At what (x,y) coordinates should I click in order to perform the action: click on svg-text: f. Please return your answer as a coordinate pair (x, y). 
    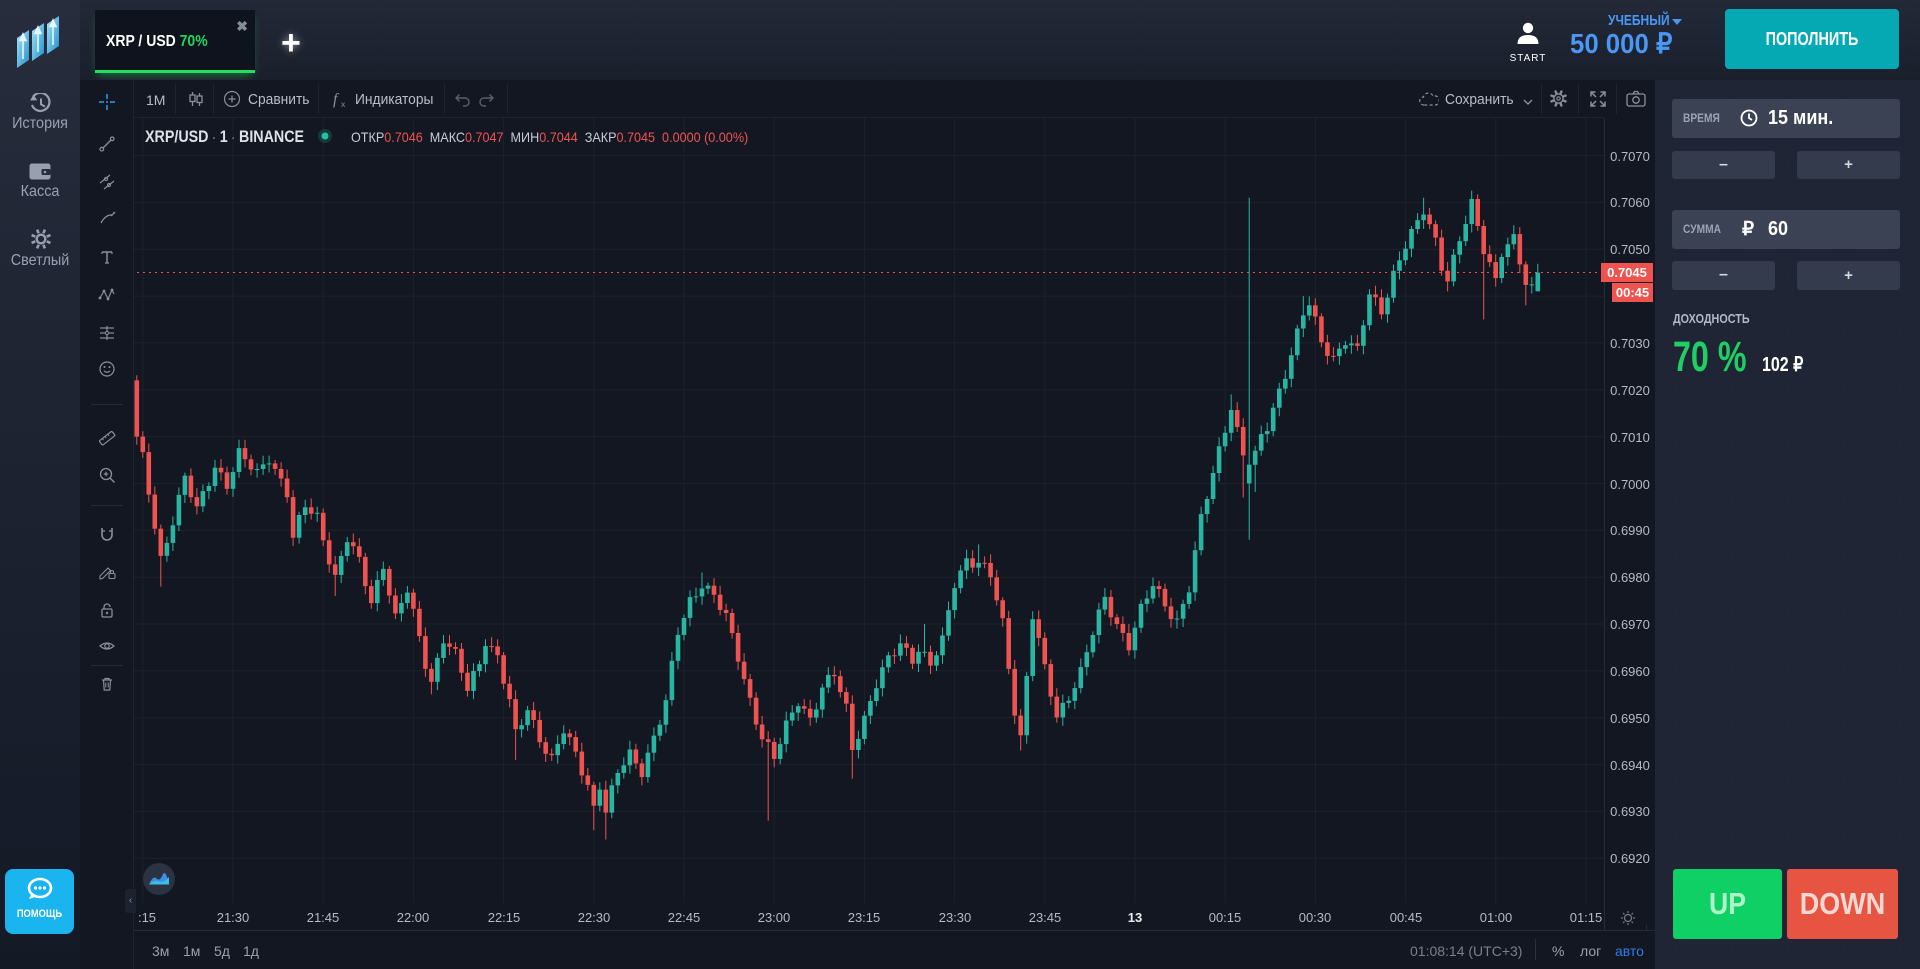
    Looking at the image, I should click on (336, 99).